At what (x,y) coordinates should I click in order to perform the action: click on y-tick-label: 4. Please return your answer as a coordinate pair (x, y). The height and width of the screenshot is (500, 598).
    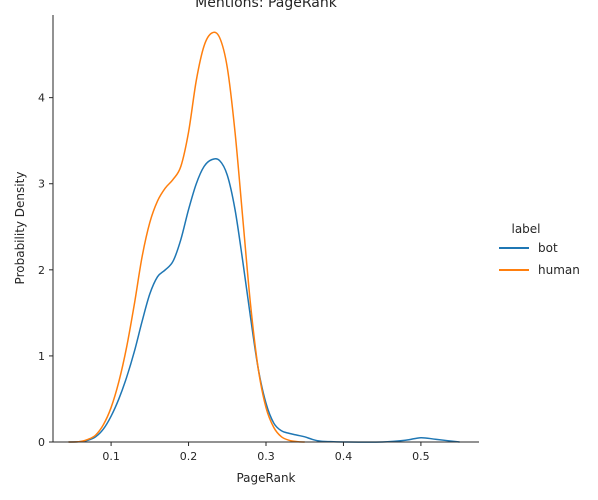
    Looking at the image, I should click on (41, 98).